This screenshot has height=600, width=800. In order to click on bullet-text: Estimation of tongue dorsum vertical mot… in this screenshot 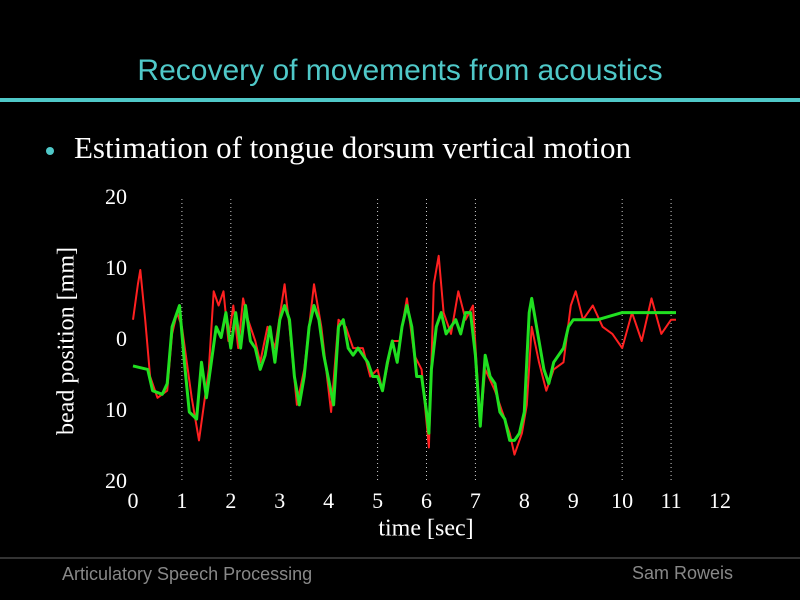, I will do `click(353, 147)`.